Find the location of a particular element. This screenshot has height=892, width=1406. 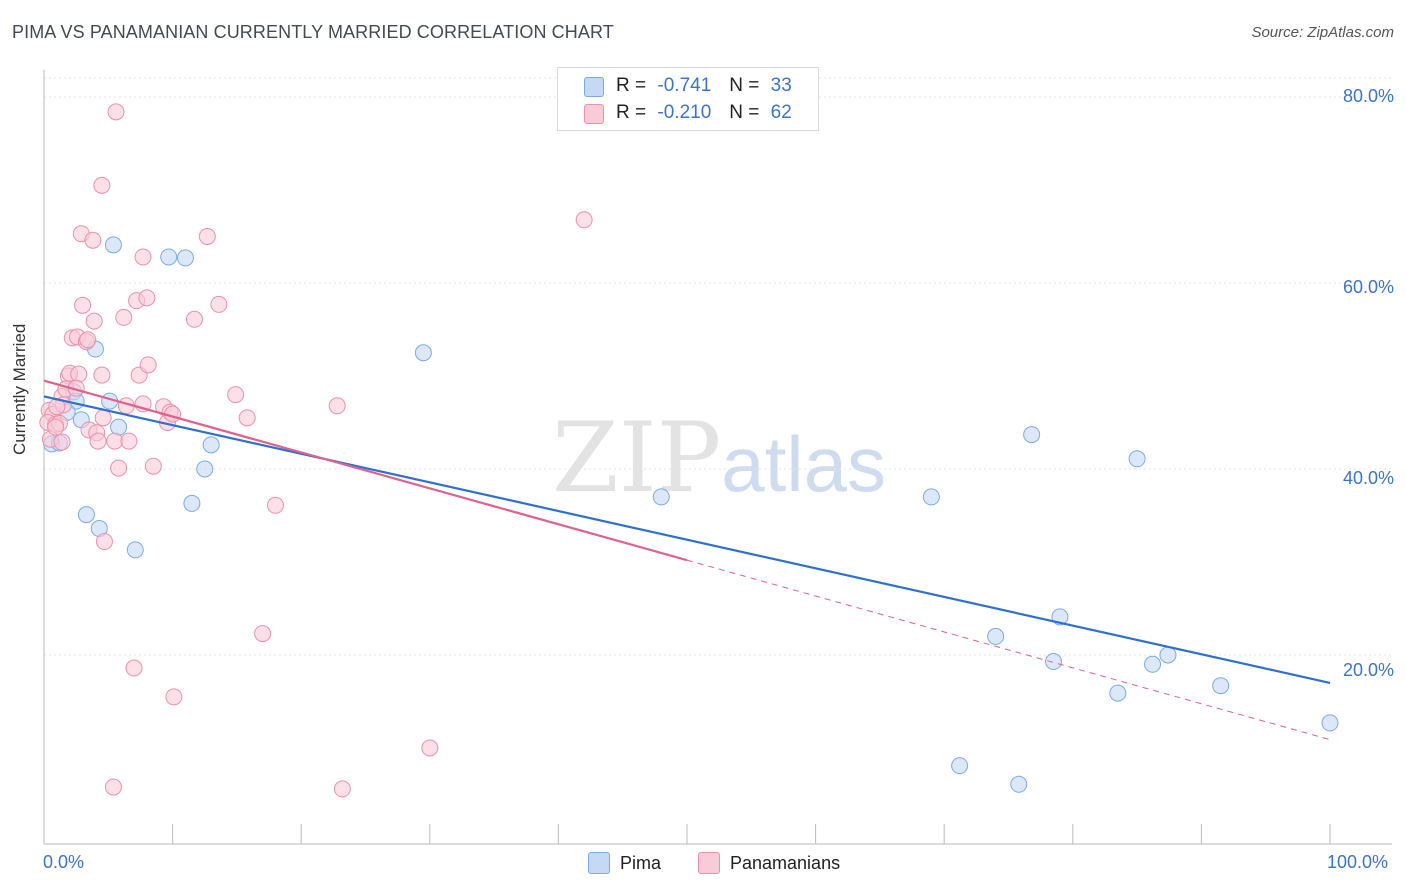

watermark-zip: ZIP is located at coordinates (637, 458).